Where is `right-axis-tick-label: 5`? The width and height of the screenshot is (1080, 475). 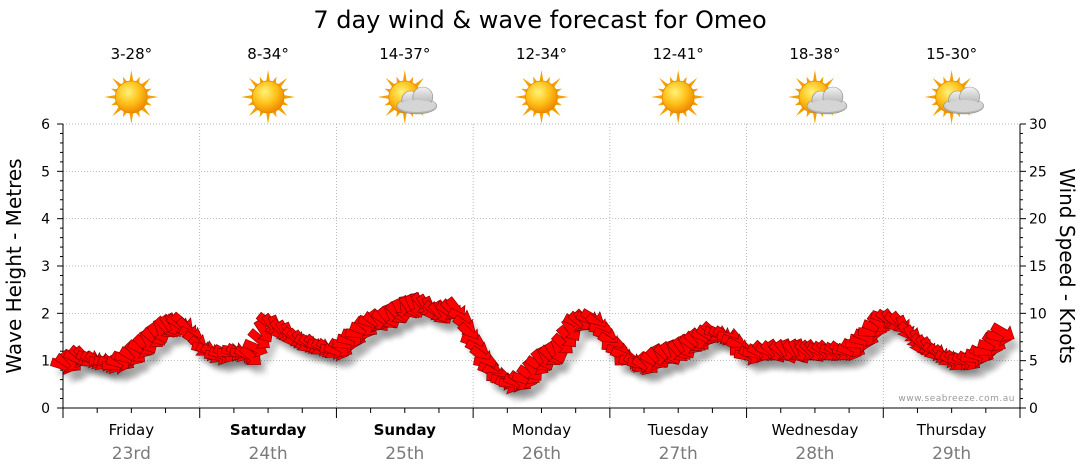
right-axis-tick-label: 5 is located at coordinates (1033, 362).